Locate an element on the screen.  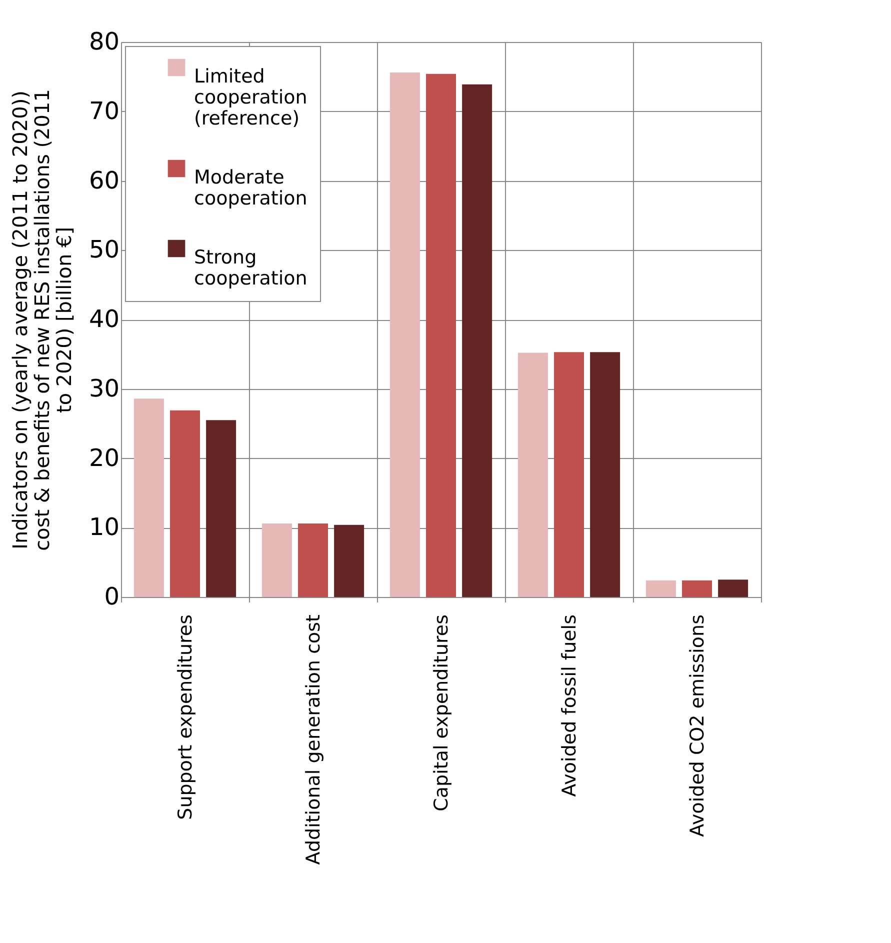
y-tick-label: 10 is located at coordinates (104, 527).